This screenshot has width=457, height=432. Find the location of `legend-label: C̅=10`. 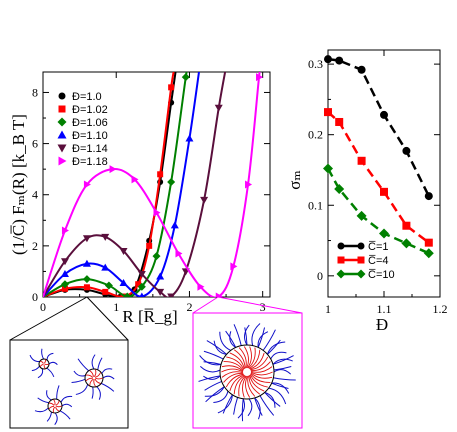

legend-label: C̅=10 is located at coordinates (381, 275).